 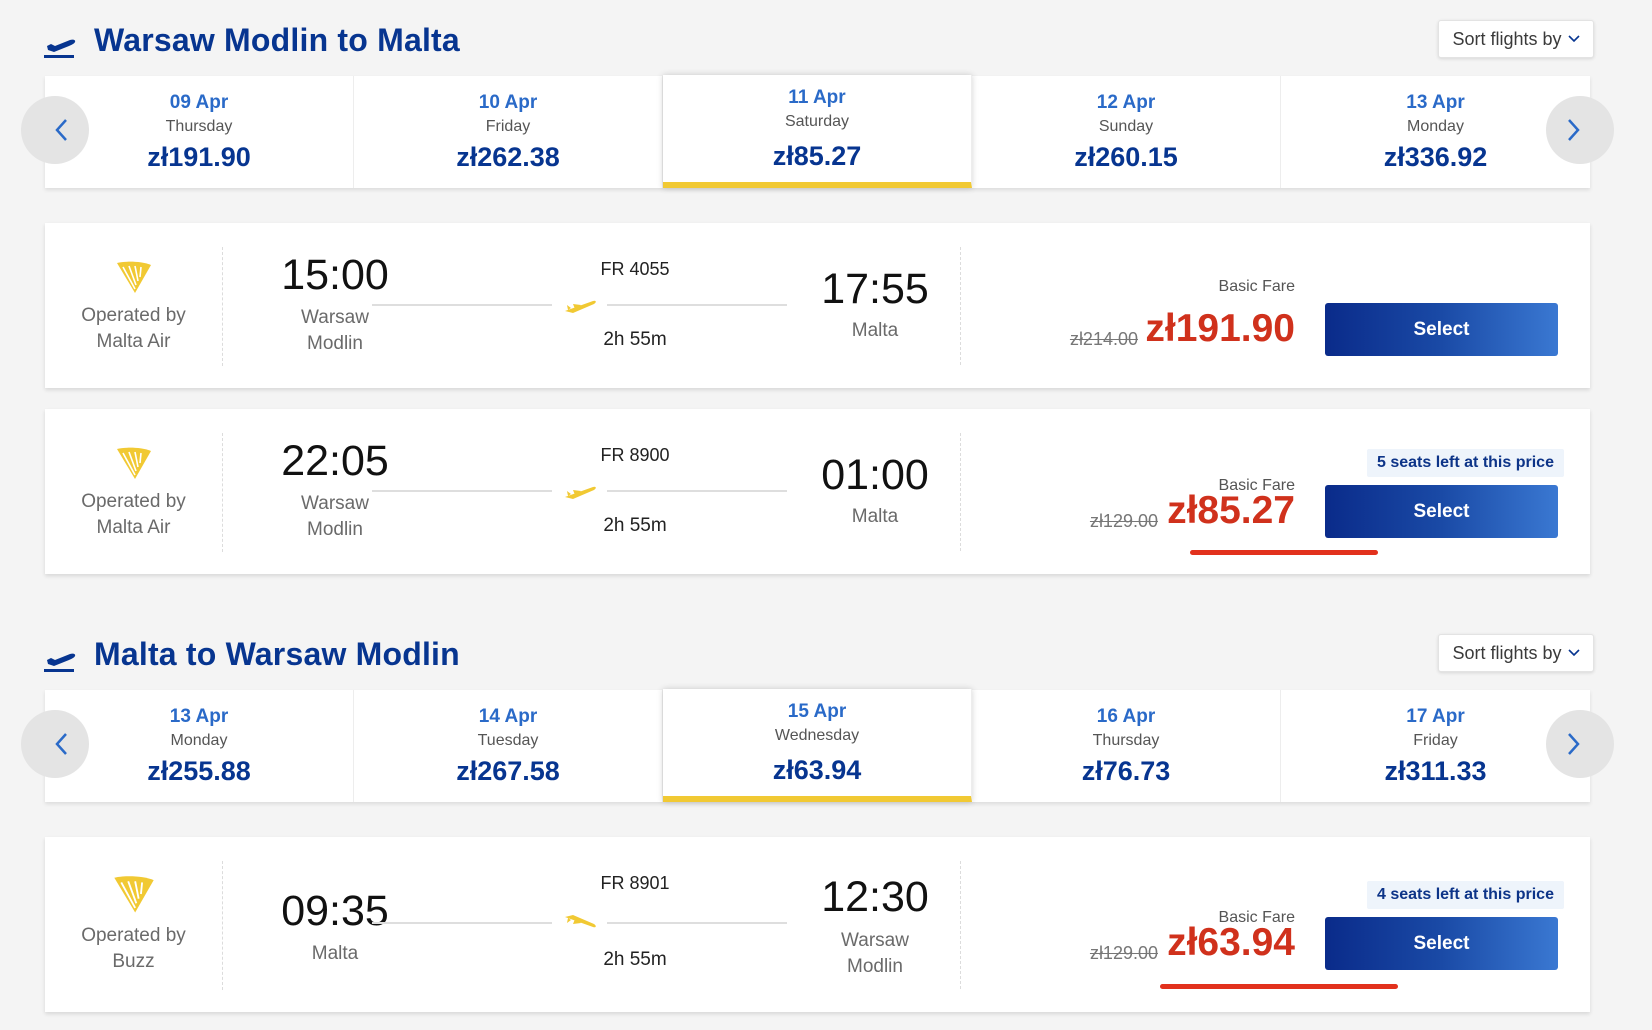 What do you see at coordinates (133, 961) in the screenshot?
I see `operator-name: Buzz` at bounding box center [133, 961].